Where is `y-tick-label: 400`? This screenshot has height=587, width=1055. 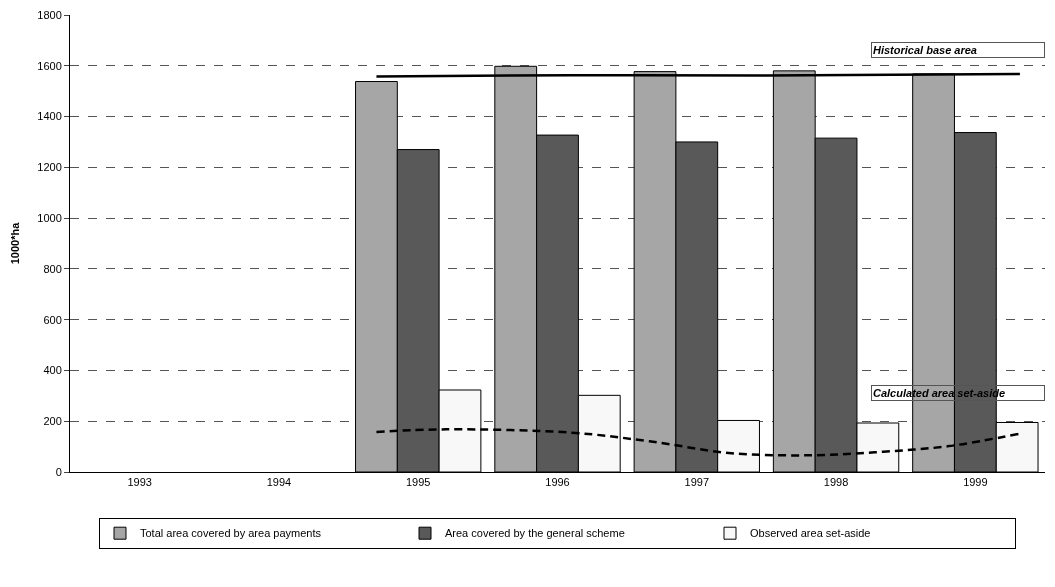 y-tick-label: 400 is located at coordinates (52, 370).